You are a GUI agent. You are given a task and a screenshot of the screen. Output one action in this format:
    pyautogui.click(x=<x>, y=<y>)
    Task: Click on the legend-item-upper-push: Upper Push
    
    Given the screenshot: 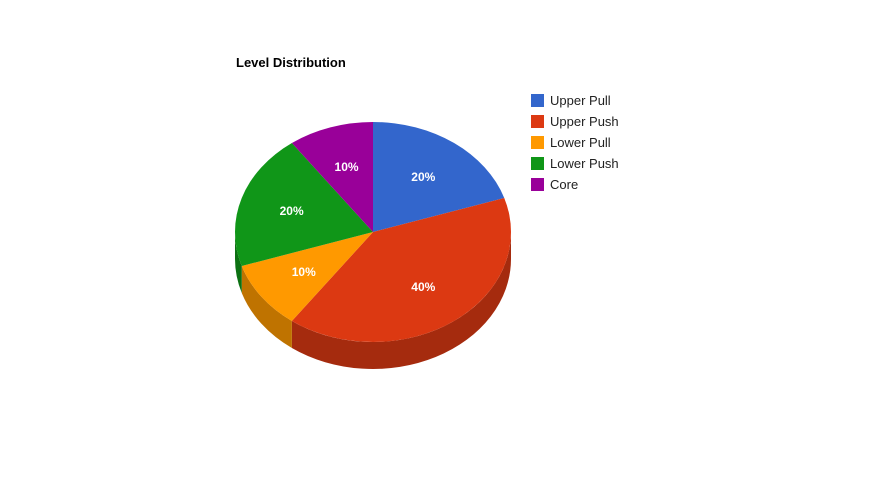 What is the action you would take?
    pyautogui.click(x=575, y=121)
    